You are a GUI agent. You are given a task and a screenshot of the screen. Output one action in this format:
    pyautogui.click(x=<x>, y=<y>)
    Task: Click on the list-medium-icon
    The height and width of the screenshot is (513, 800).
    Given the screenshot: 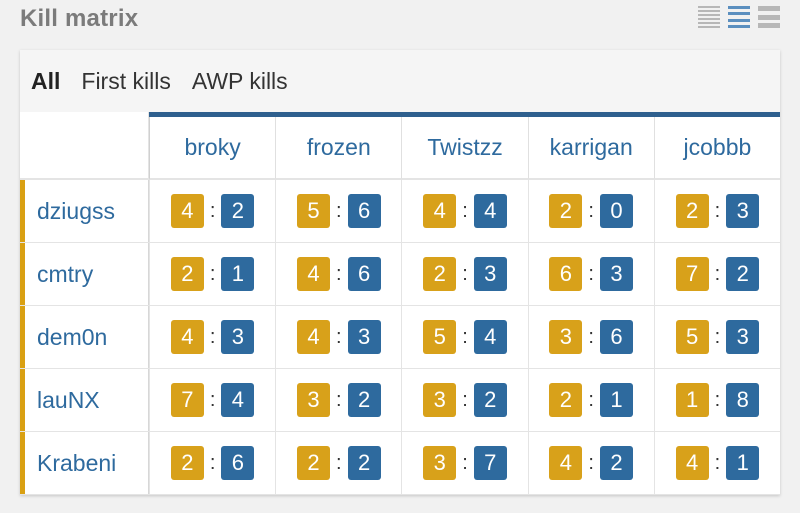 What is the action you would take?
    pyautogui.click(x=739, y=17)
    